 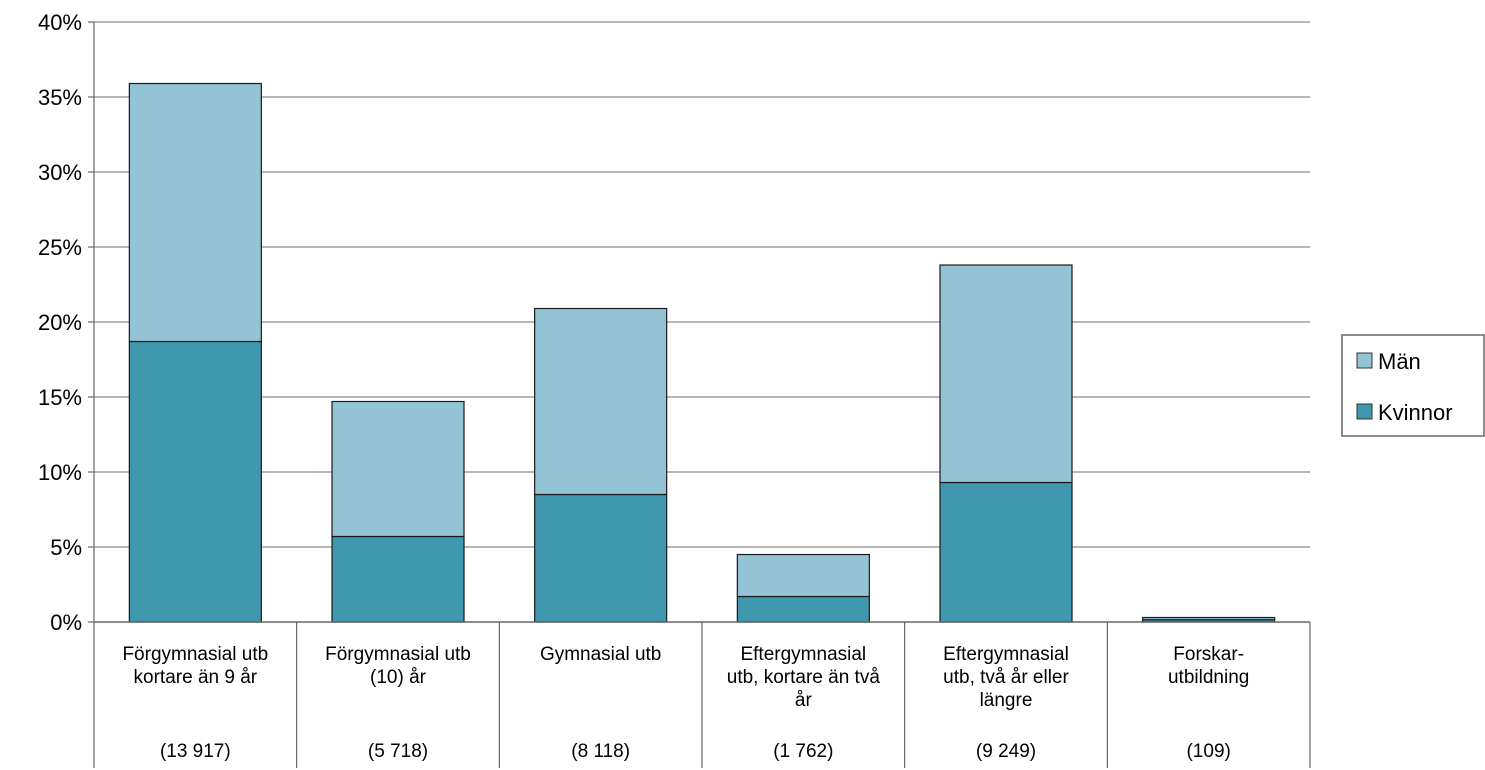 I want to click on category-label: år, so click(x=804, y=700).